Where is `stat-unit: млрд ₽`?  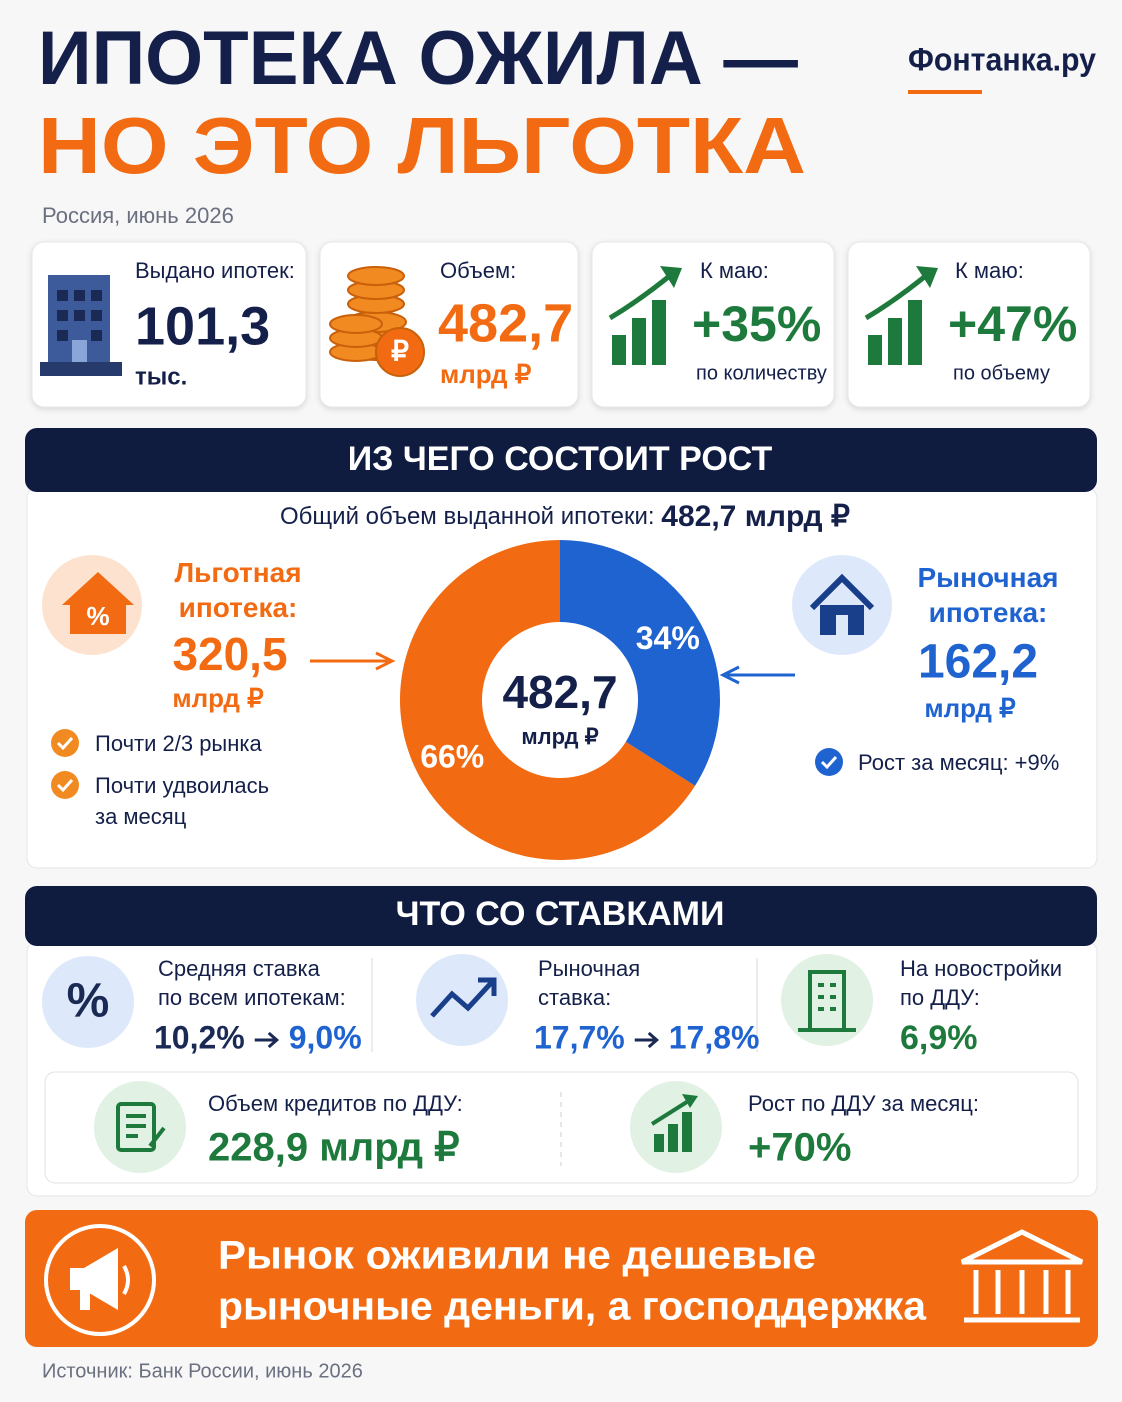
stat-unit: млрд ₽ is located at coordinates (486, 374).